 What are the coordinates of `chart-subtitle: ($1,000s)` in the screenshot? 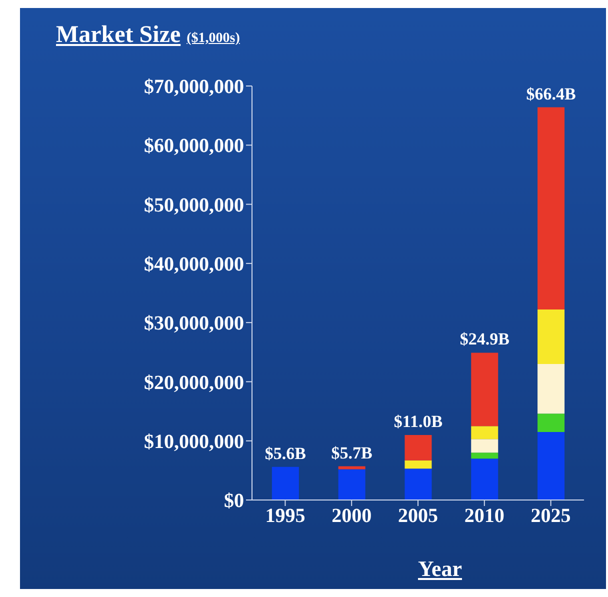 It's located at (213, 38).